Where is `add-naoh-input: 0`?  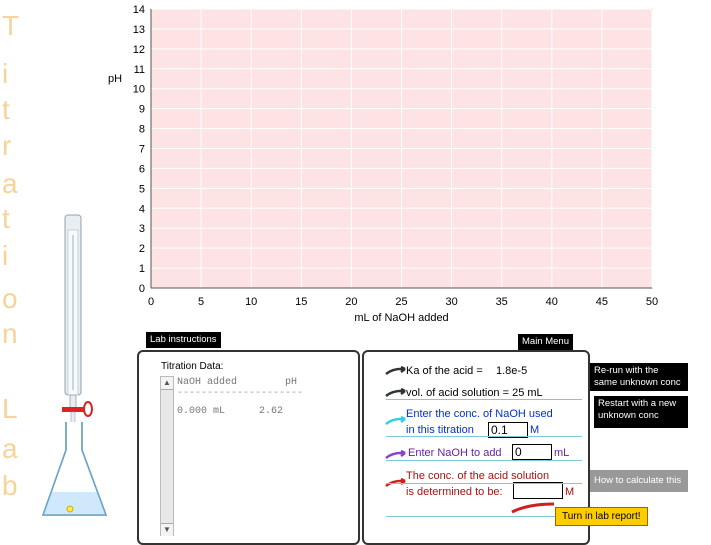
add-naoh-input: 0 is located at coordinates (532, 452).